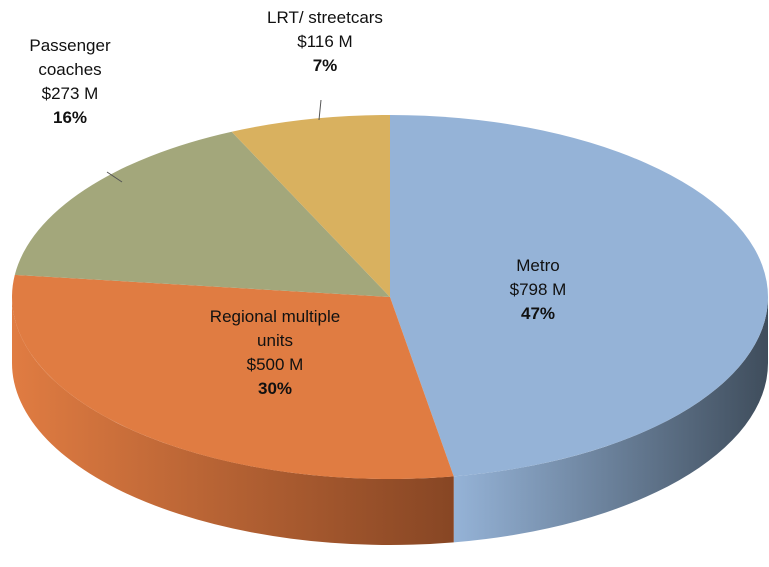 The image size is (769, 567). Describe the element at coordinates (70, 82) in the screenshot. I see `slice-label: Passenger coaches $273 M 16%` at that location.